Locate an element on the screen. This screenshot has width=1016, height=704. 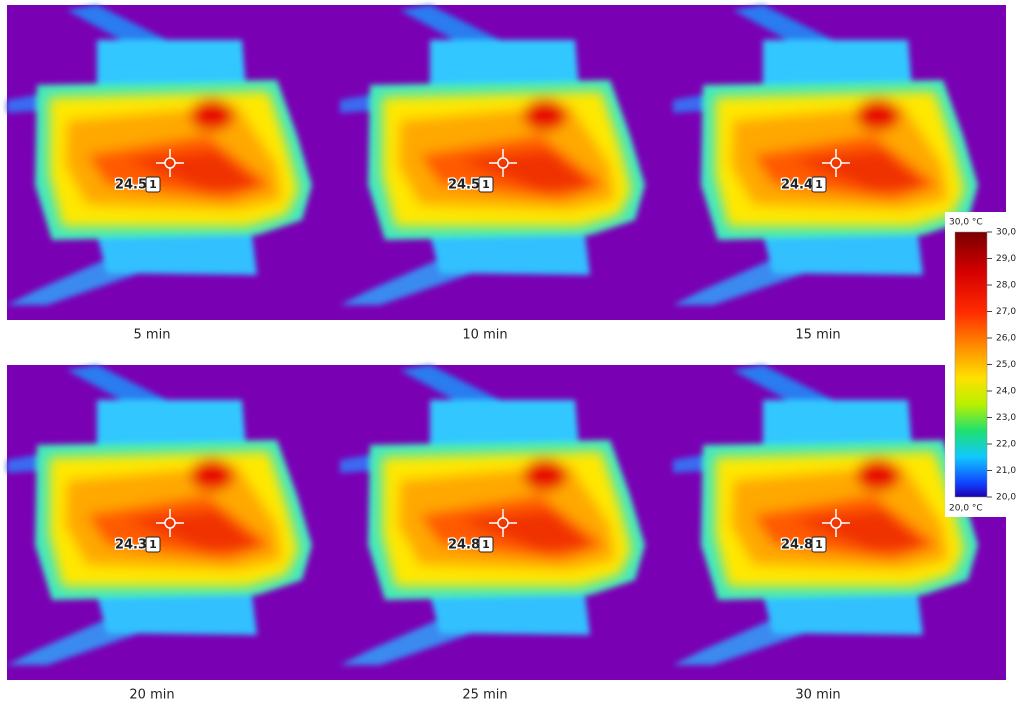
colorbar-tick-label: 21,0 is located at coordinates (1006, 471).